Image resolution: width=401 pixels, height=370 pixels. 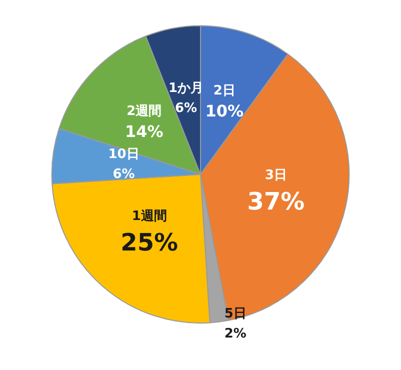 What do you see at coordinates (224, 110) in the screenshot?
I see `data-label: 10%` at bounding box center [224, 110].